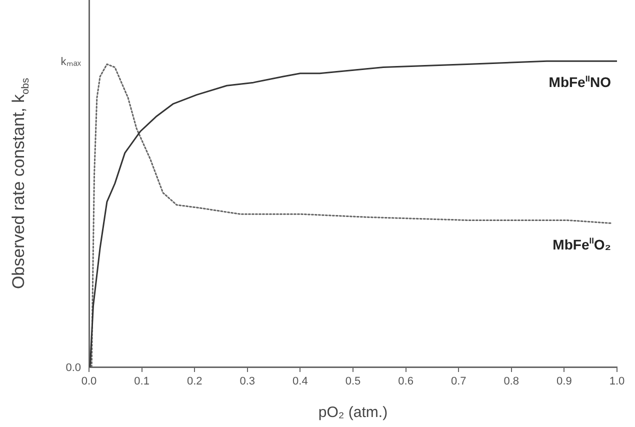  What do you see at coordinates (194, 382) in the screenshot?
I see `x-tick-label: 0.2` at bounding box center [194, 382].